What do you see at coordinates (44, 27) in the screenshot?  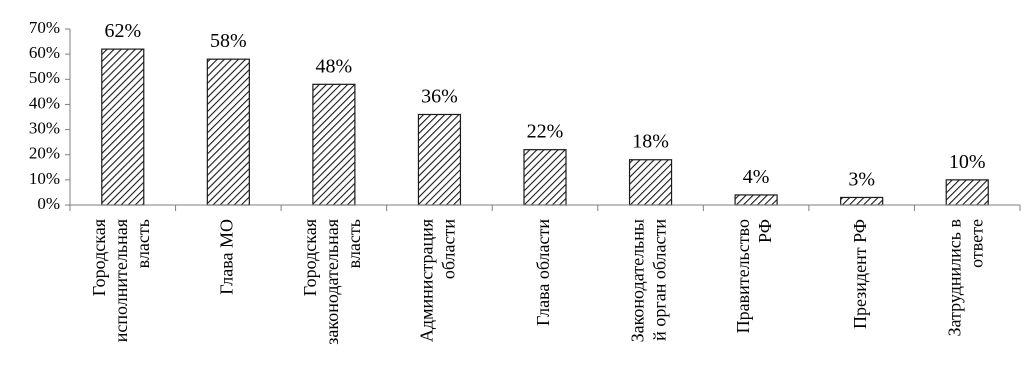 I see `y-tick-label: 70%` at bounding box center [44, 27].